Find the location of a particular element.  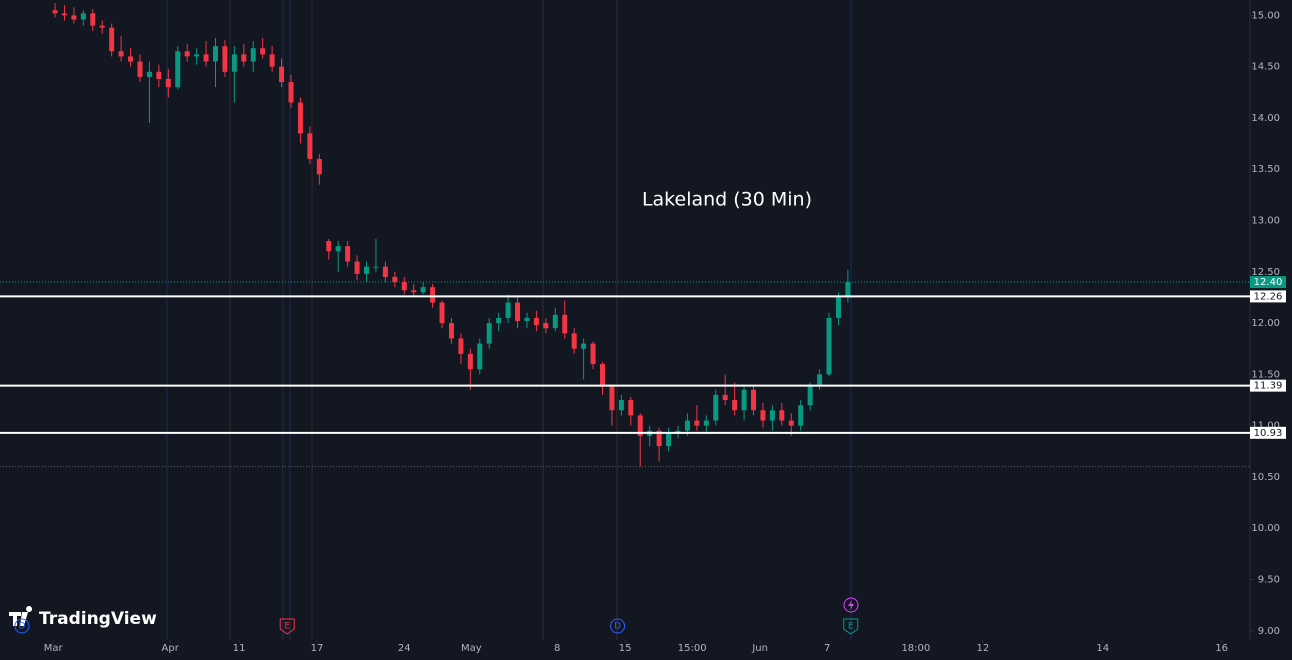

x-tick-label: 8 is located at coordinates (557, 648).